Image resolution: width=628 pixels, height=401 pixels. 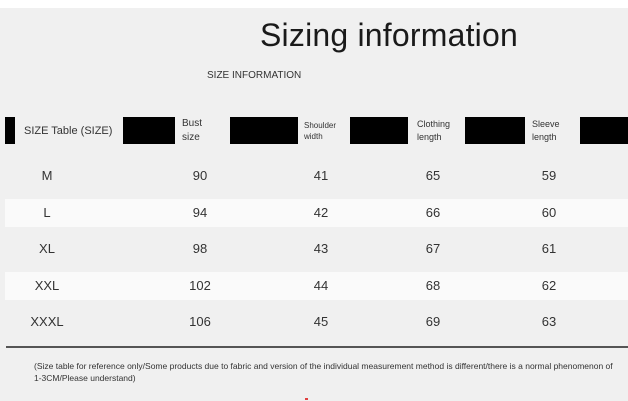 I want to click on cell-shoulder: 45, so click(x=321, y=321).